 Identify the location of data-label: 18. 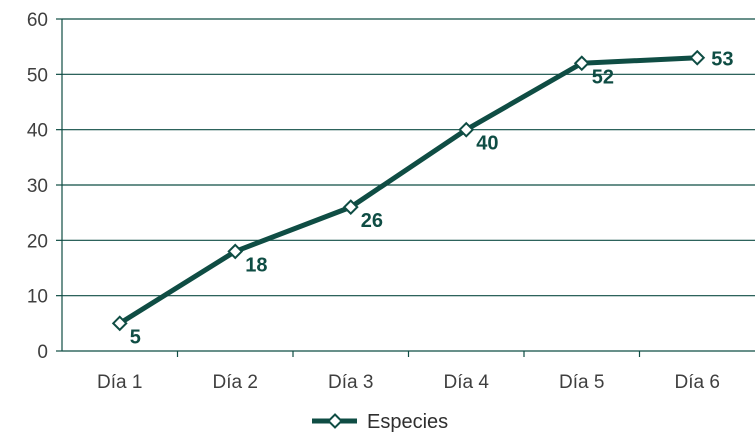
(256, 265).